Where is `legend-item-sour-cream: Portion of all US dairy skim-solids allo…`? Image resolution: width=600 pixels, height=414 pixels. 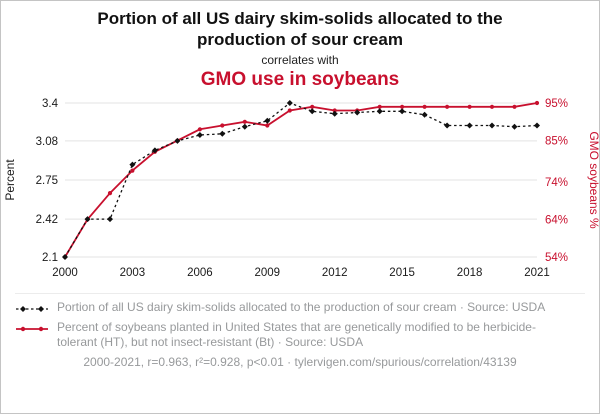
legend-item-sour-cream: Portion of all US dairy skim-solids allo… is located at coordinates (300, 307).